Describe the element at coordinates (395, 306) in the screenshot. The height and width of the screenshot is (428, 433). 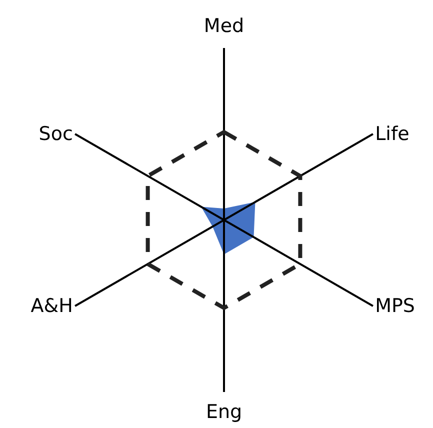
I see `spoke-label: MPS` at that location.